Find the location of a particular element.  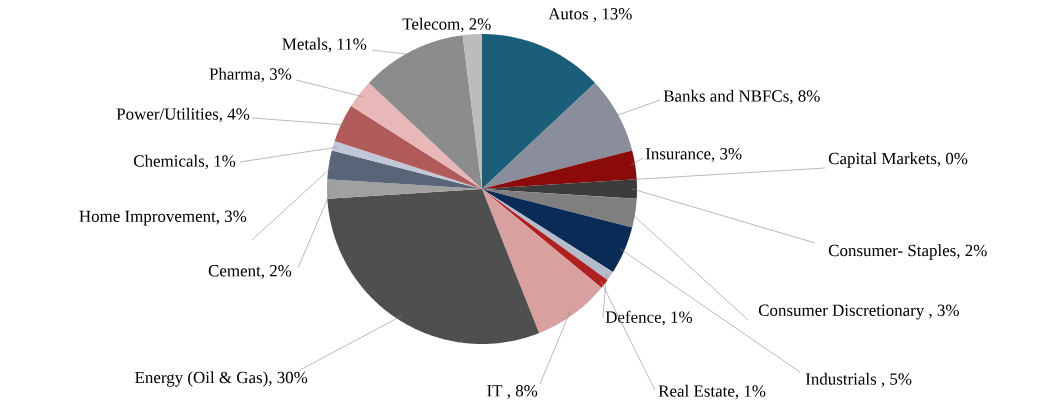

slice-label: Chemicals is located at coordinates (169, 160).